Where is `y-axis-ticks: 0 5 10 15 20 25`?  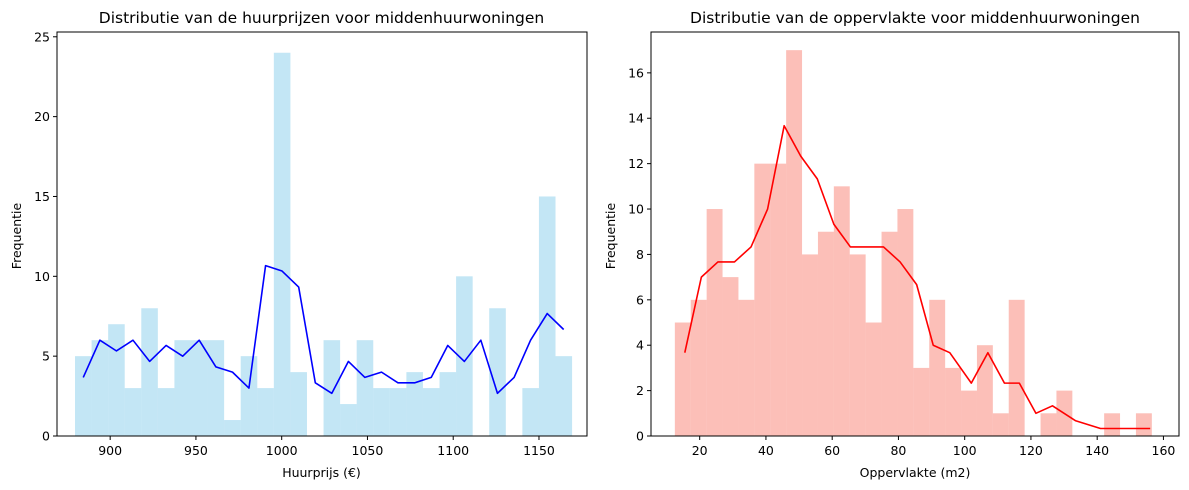
y-axis-ticks: 0 5 10 15 20 25 is located at coordinates (45, 236).